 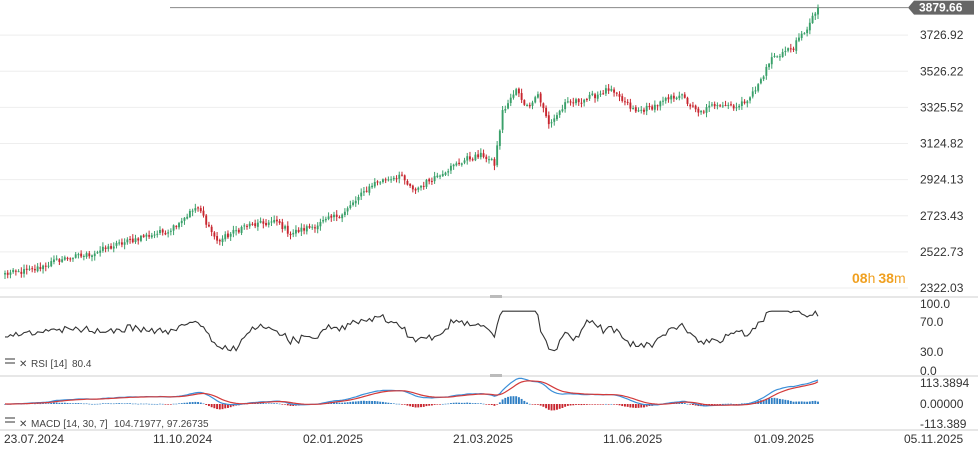 What do you see at coordinates (941, 8) in the screenshot?
I see `last-price-tag: 3879.66` at bounding box center [941, 8].